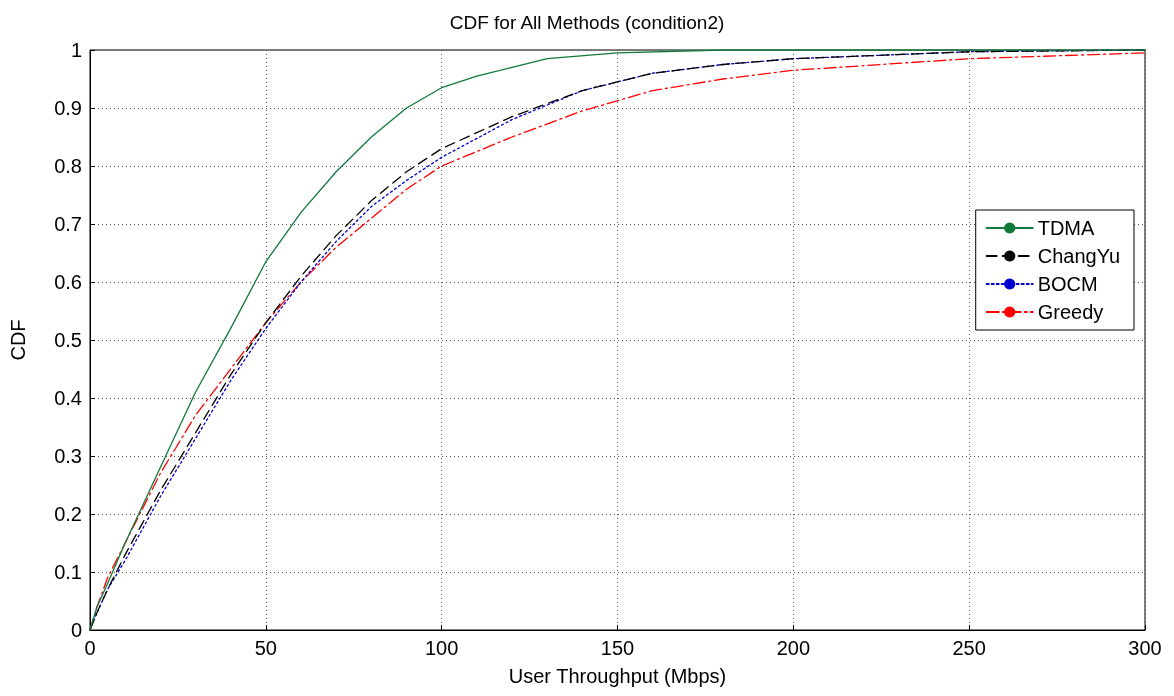 The height and width of the screenshot is (696, 1174). What do you see at coordinates (617, 648) in the screenshot?
I see `x-tick-label: 150` at bounding box center [617, 648].